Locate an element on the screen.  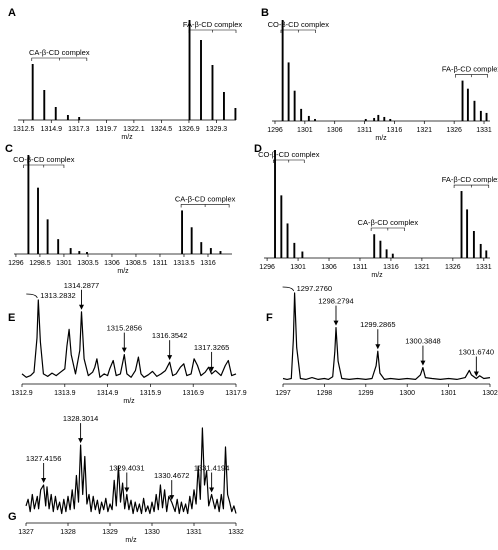
x-tick-label: 1300 is located at coordinates (407, 393).